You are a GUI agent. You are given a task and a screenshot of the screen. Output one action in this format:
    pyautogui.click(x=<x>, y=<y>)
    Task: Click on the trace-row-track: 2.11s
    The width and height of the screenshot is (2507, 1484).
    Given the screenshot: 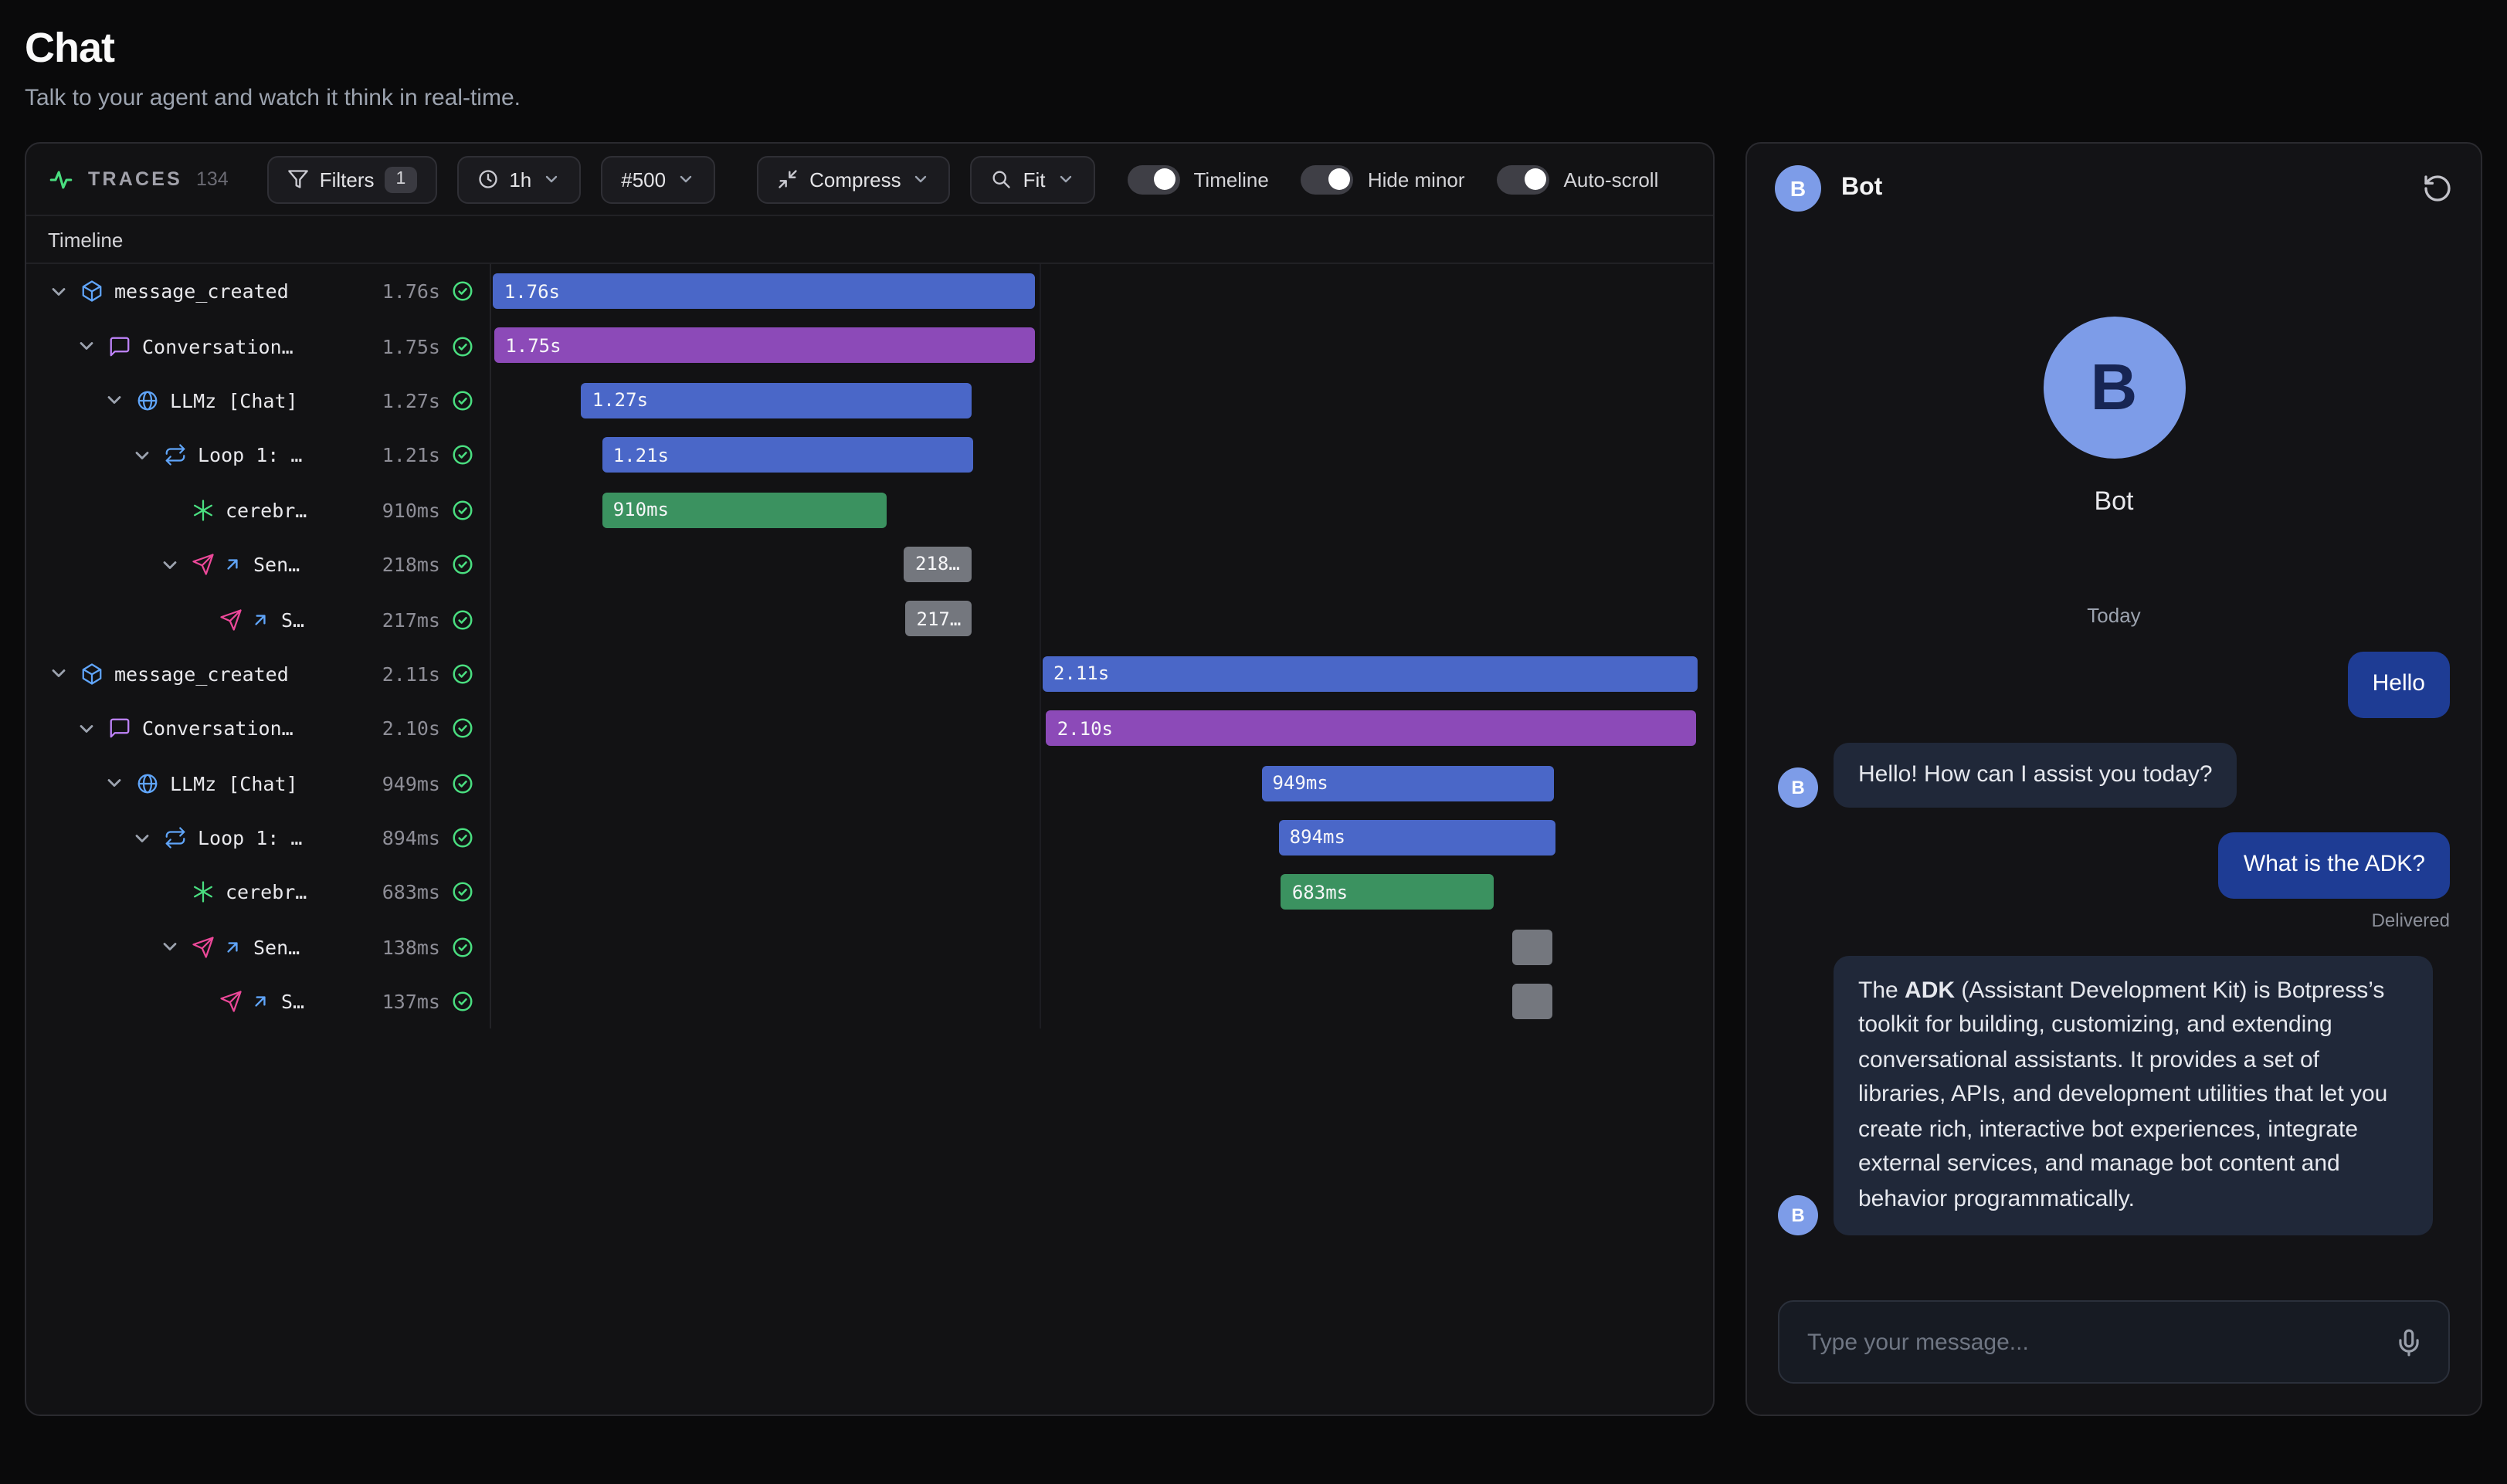 What is the action you would take?
    pyautogui.click(x=1101, y=673)
    